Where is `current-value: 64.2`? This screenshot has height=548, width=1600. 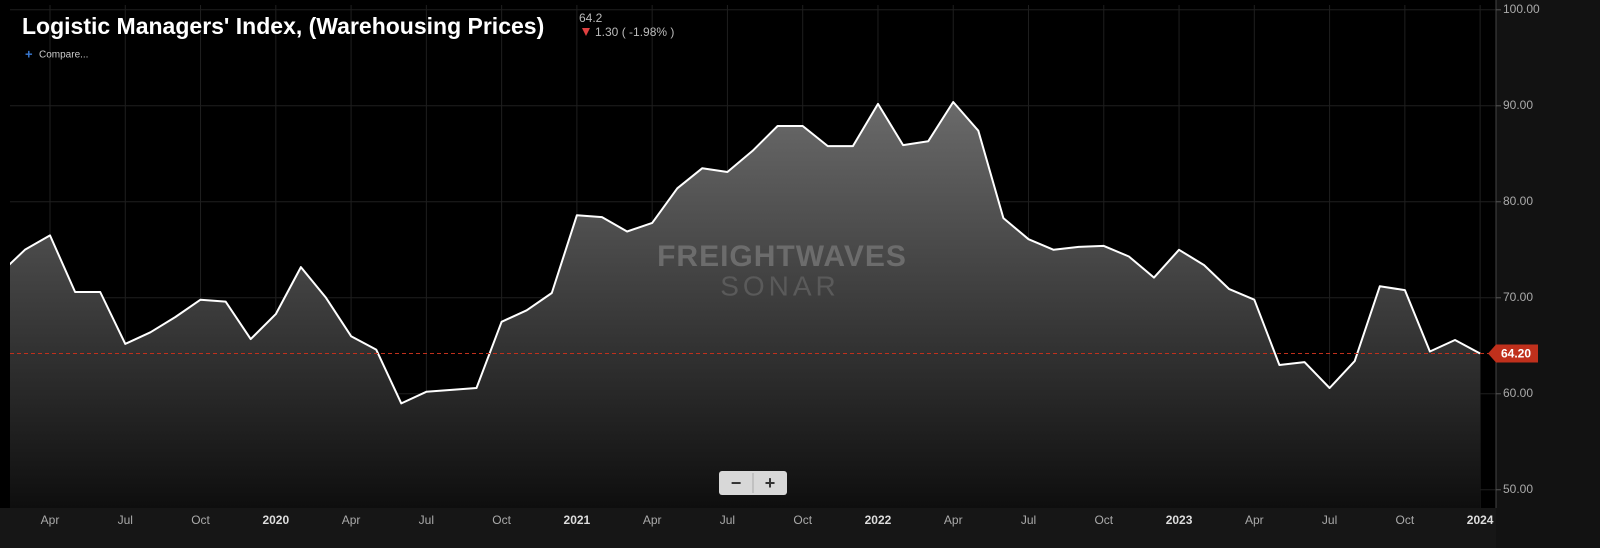 current-value: 64.2 is located at coordinates (591, 18).